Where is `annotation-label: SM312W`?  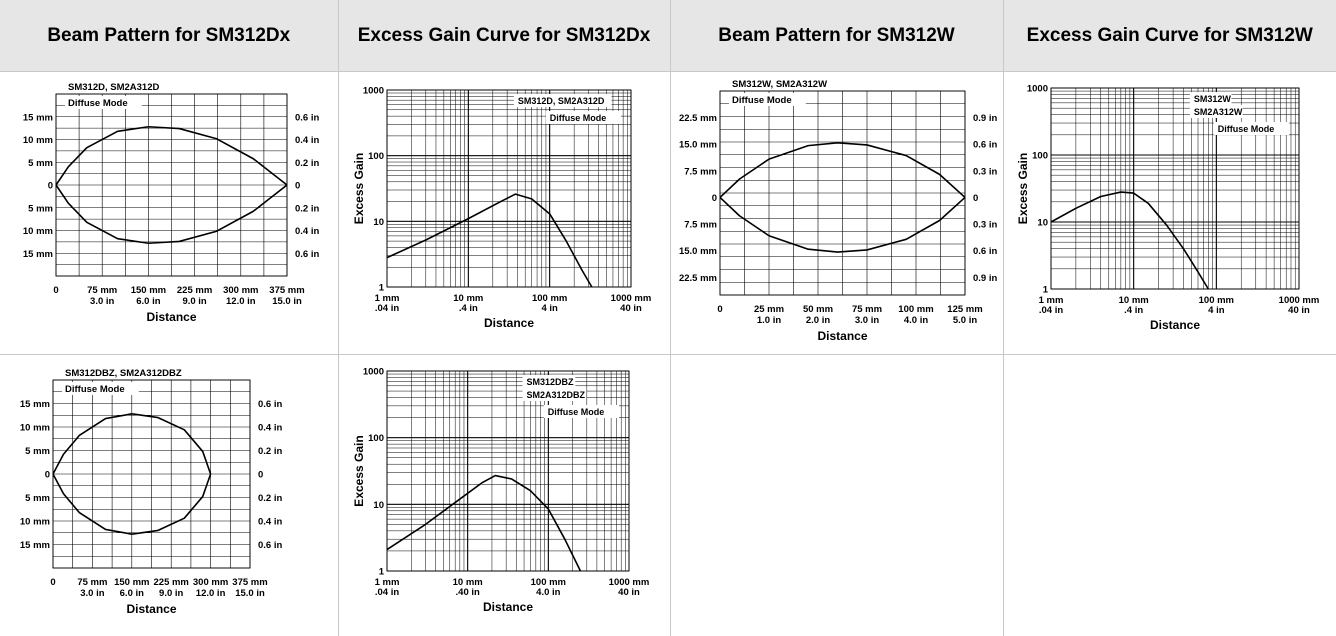 annotation-label: SM312W is located at coordinates (1212, 99).